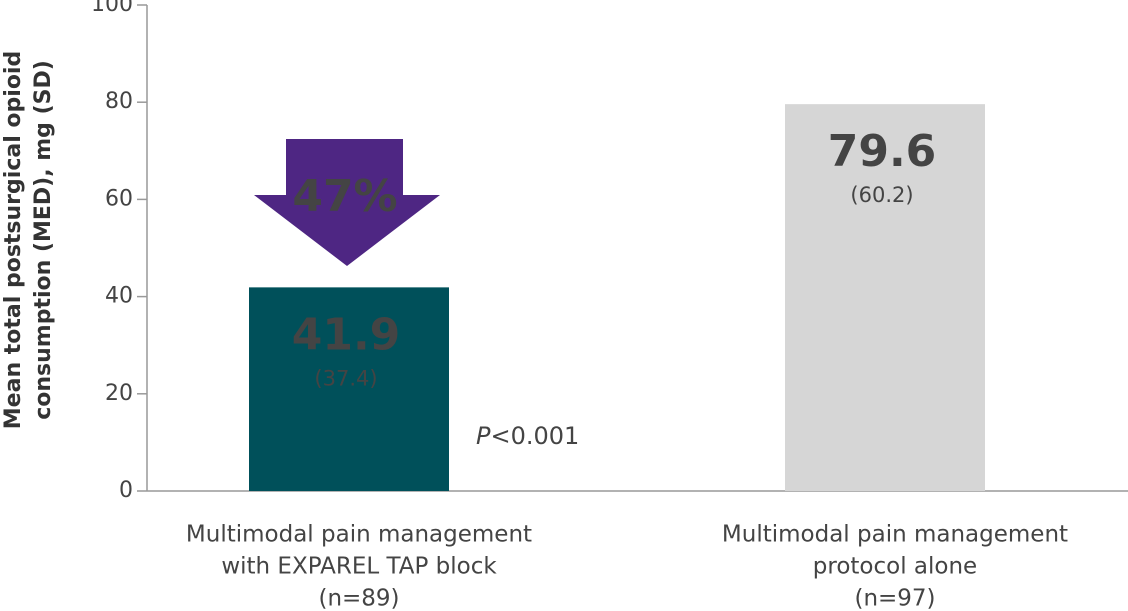 Image resolution: width=1128 pixels, height=611 pixels. I want to click on y-tick-label: 20, so click(119, 393).